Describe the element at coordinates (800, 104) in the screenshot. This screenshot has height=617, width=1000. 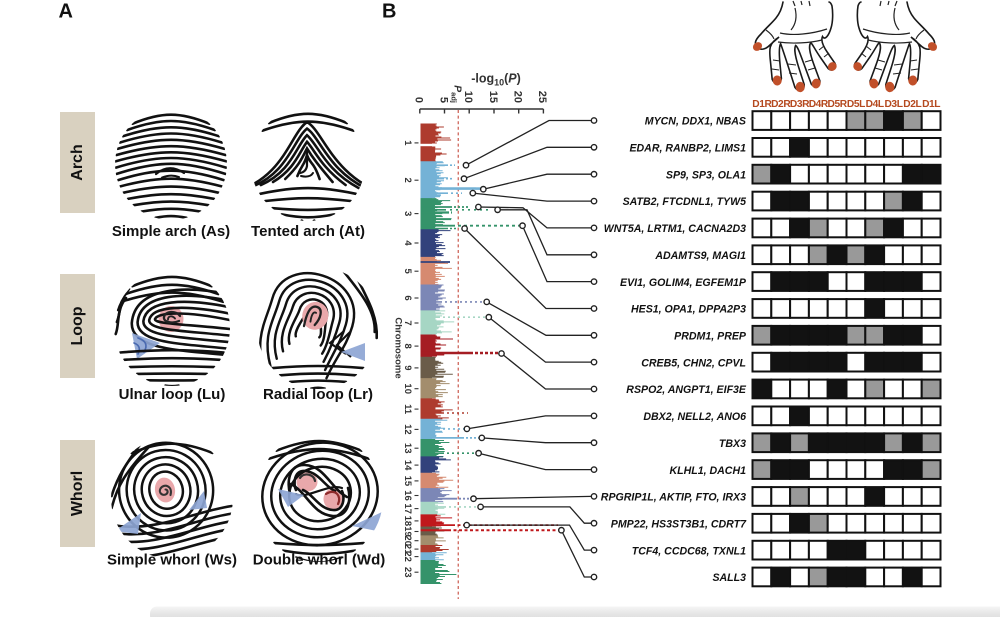
I see `svg-text: D3R` at that location.